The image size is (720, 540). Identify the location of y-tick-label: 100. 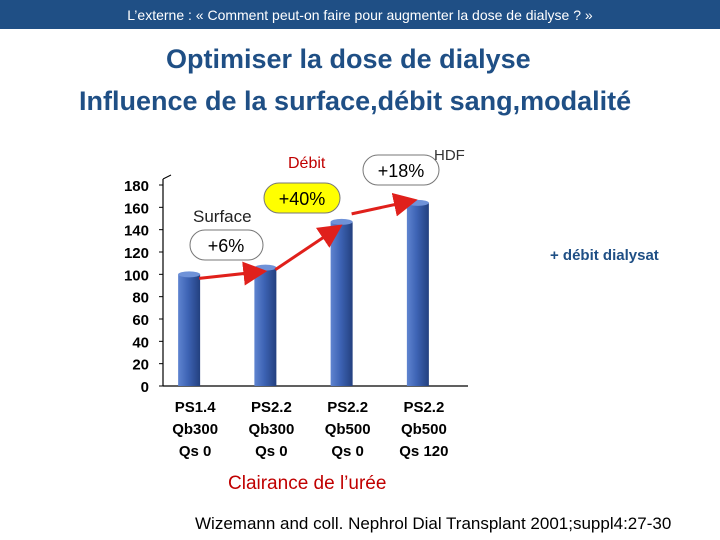
(136, 275).